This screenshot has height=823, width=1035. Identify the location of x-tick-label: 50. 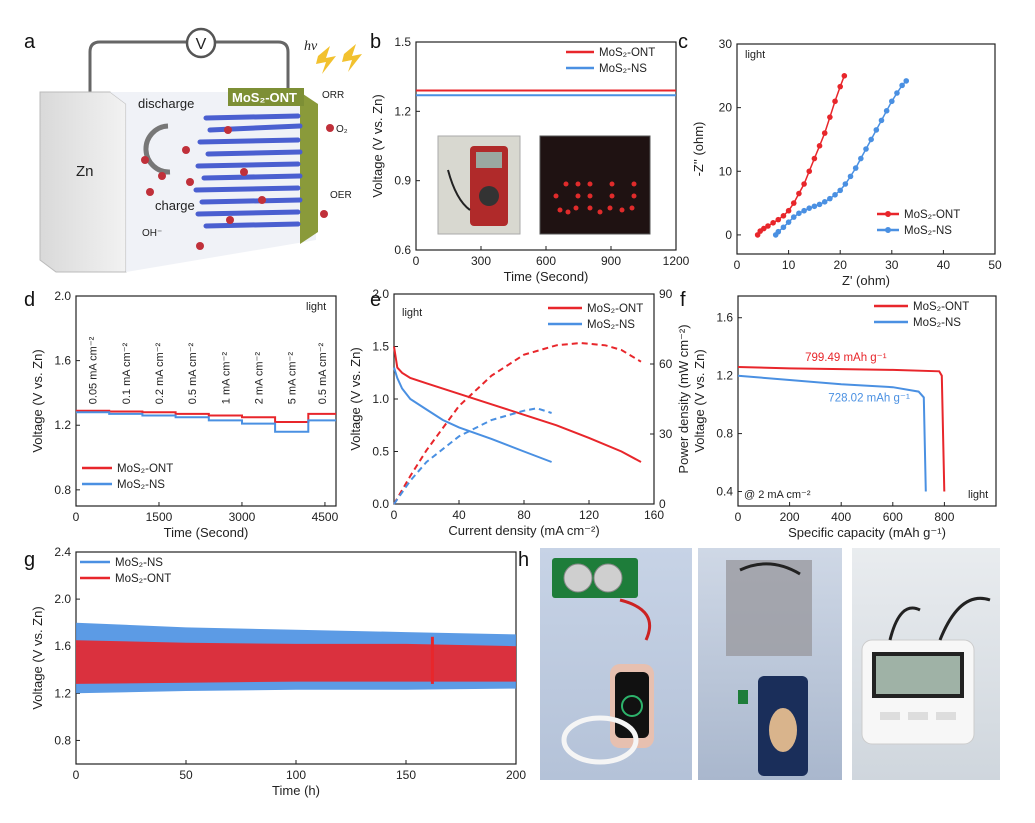
(186, 775).